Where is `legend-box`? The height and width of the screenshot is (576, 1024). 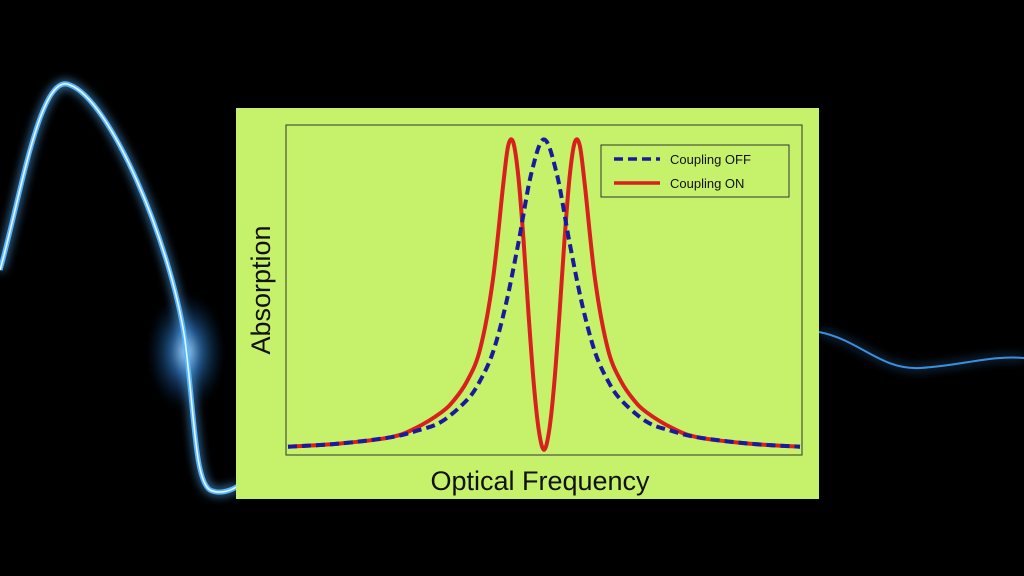 legend-box is located at coordinates (695, 171).